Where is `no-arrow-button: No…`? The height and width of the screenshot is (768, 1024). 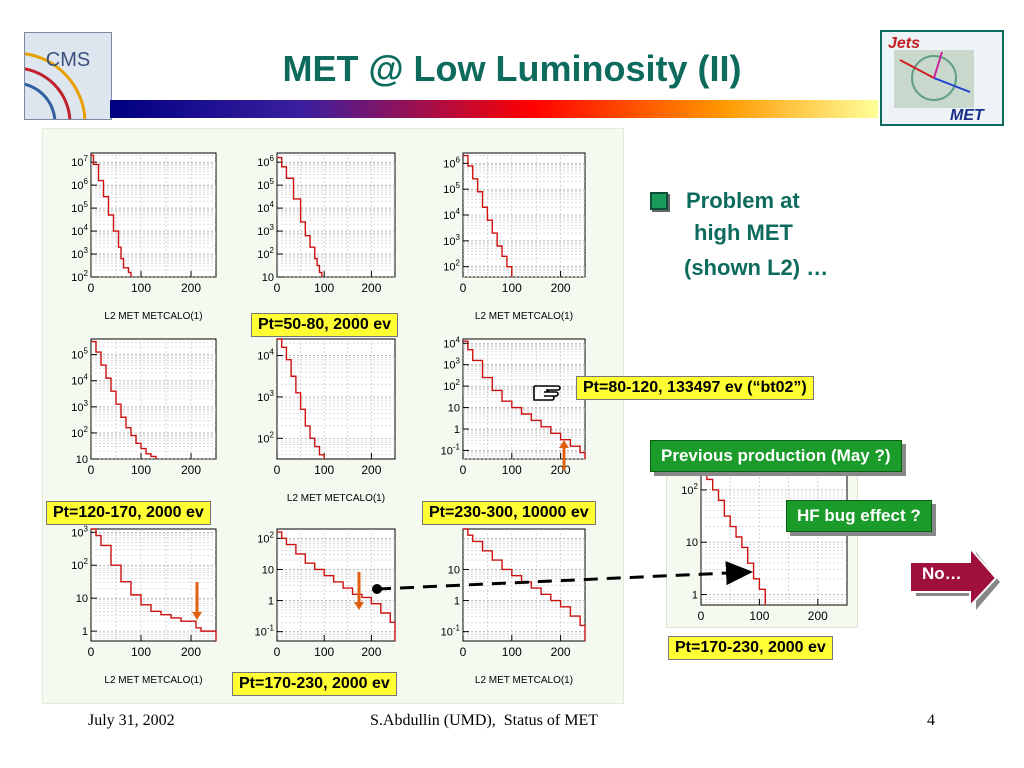
no-arrow-button: No… is located at coordinates (955, 578).